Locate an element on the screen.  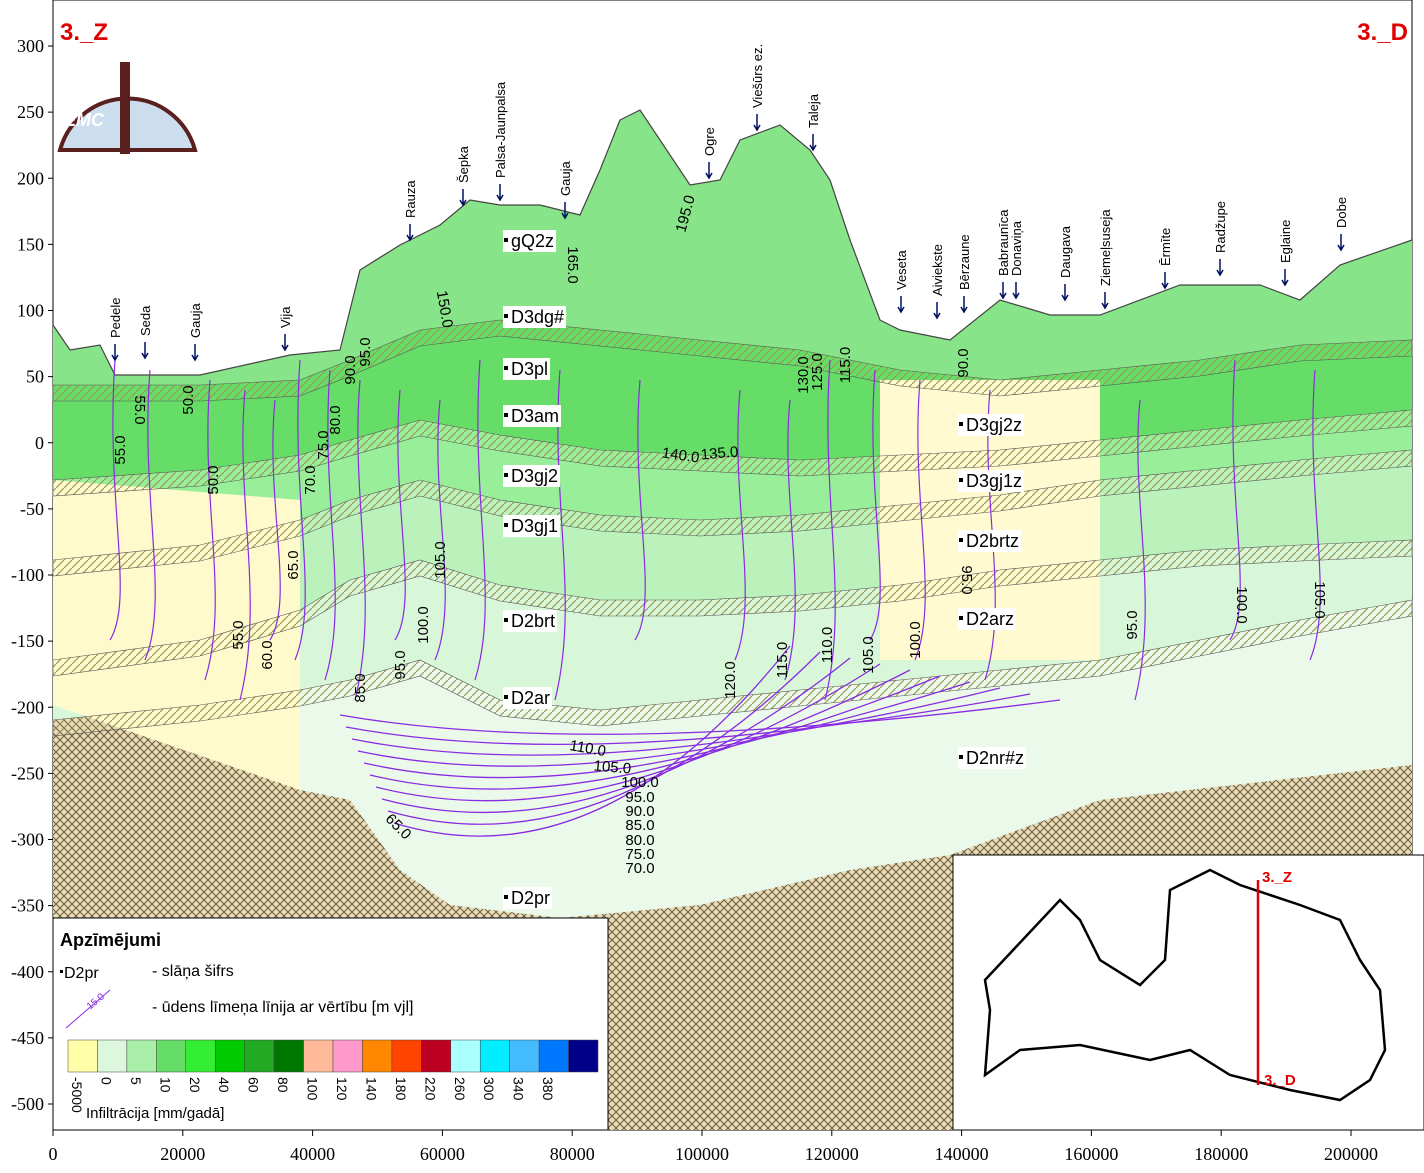
river-label: Radžupe is located at coordinates (1220, 227).